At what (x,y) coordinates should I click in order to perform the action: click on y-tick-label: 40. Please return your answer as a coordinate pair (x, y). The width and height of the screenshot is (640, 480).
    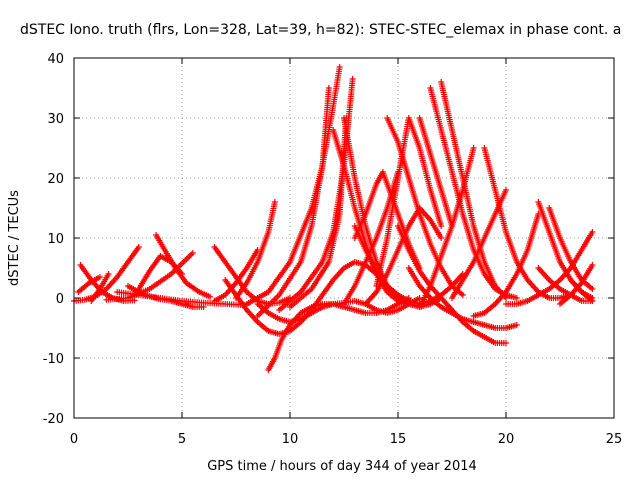
    Looking at the image, I should click on (55, 59).